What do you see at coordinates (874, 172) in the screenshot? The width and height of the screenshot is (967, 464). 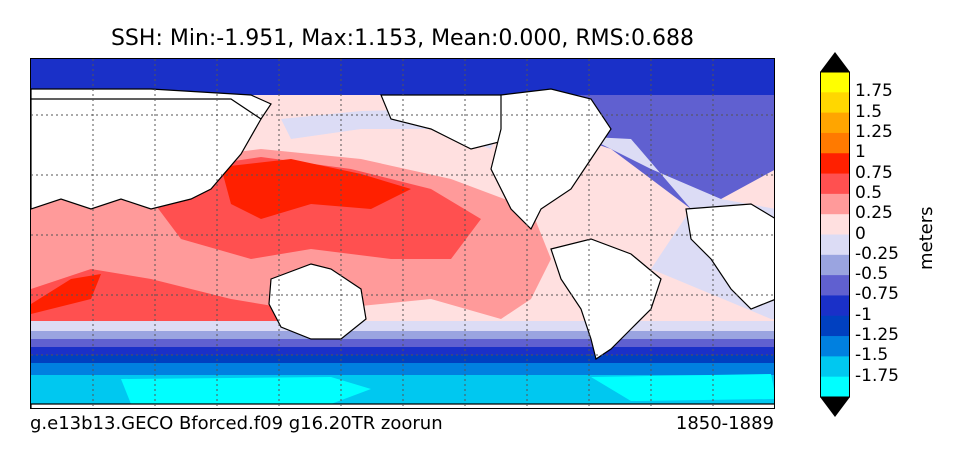 I see `colorbar-tick-label: 0.75` at bounding box center [874, 172].